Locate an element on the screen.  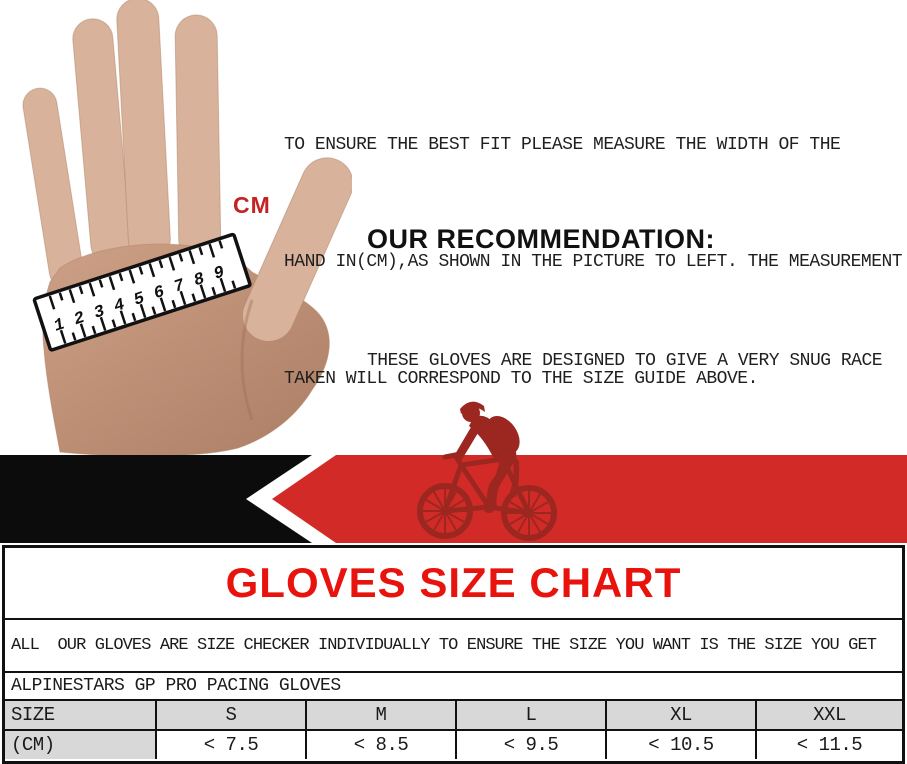
cm-value-l: < 9.5 is located at coordinates (531, 744).